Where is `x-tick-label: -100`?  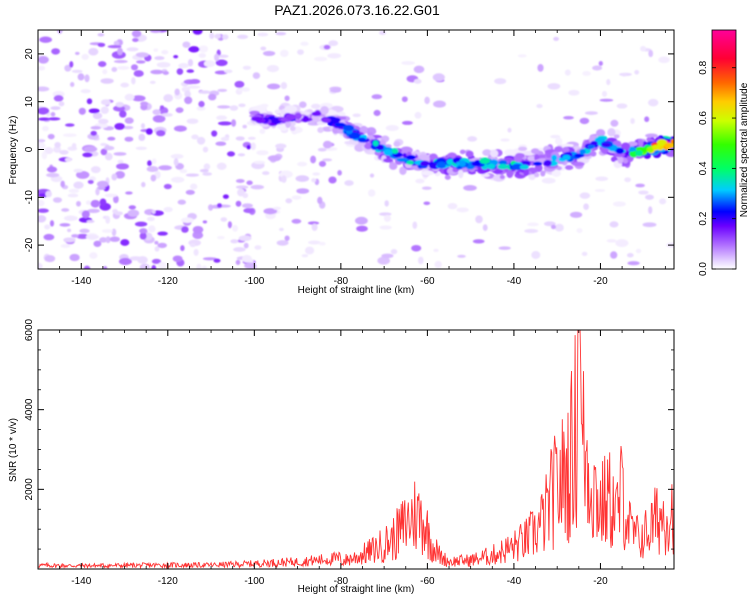
x-tick-label: -100 is located at coordinates (254, 581).